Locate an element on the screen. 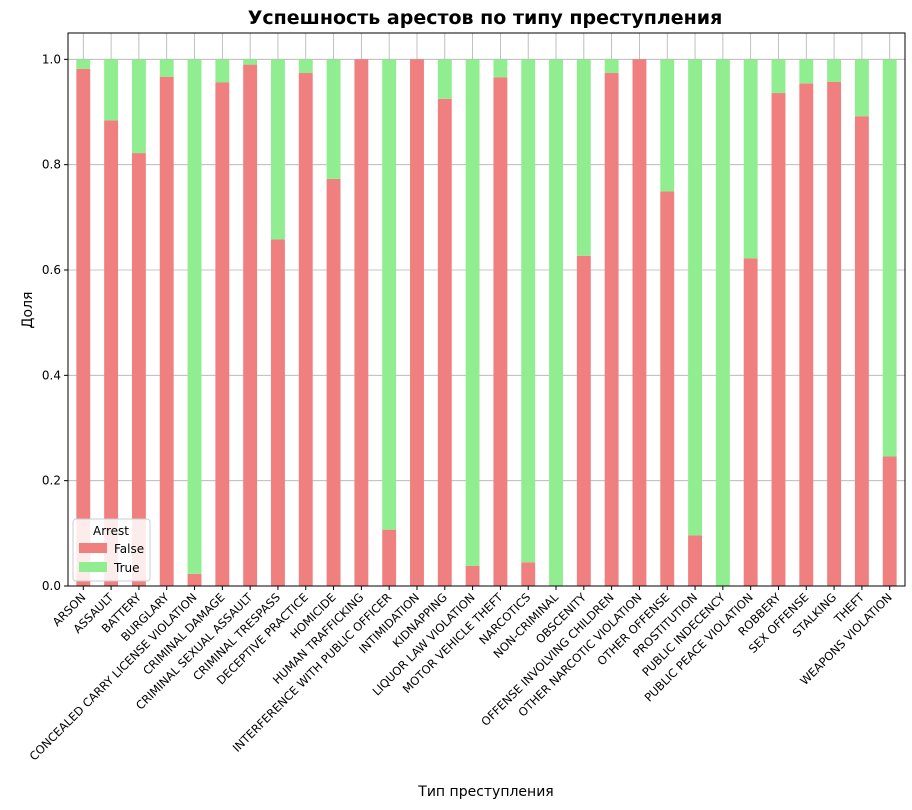 This screenshot has width=912, height=810. y-tick-label: 0.2 is located at coordinates (51, 481).